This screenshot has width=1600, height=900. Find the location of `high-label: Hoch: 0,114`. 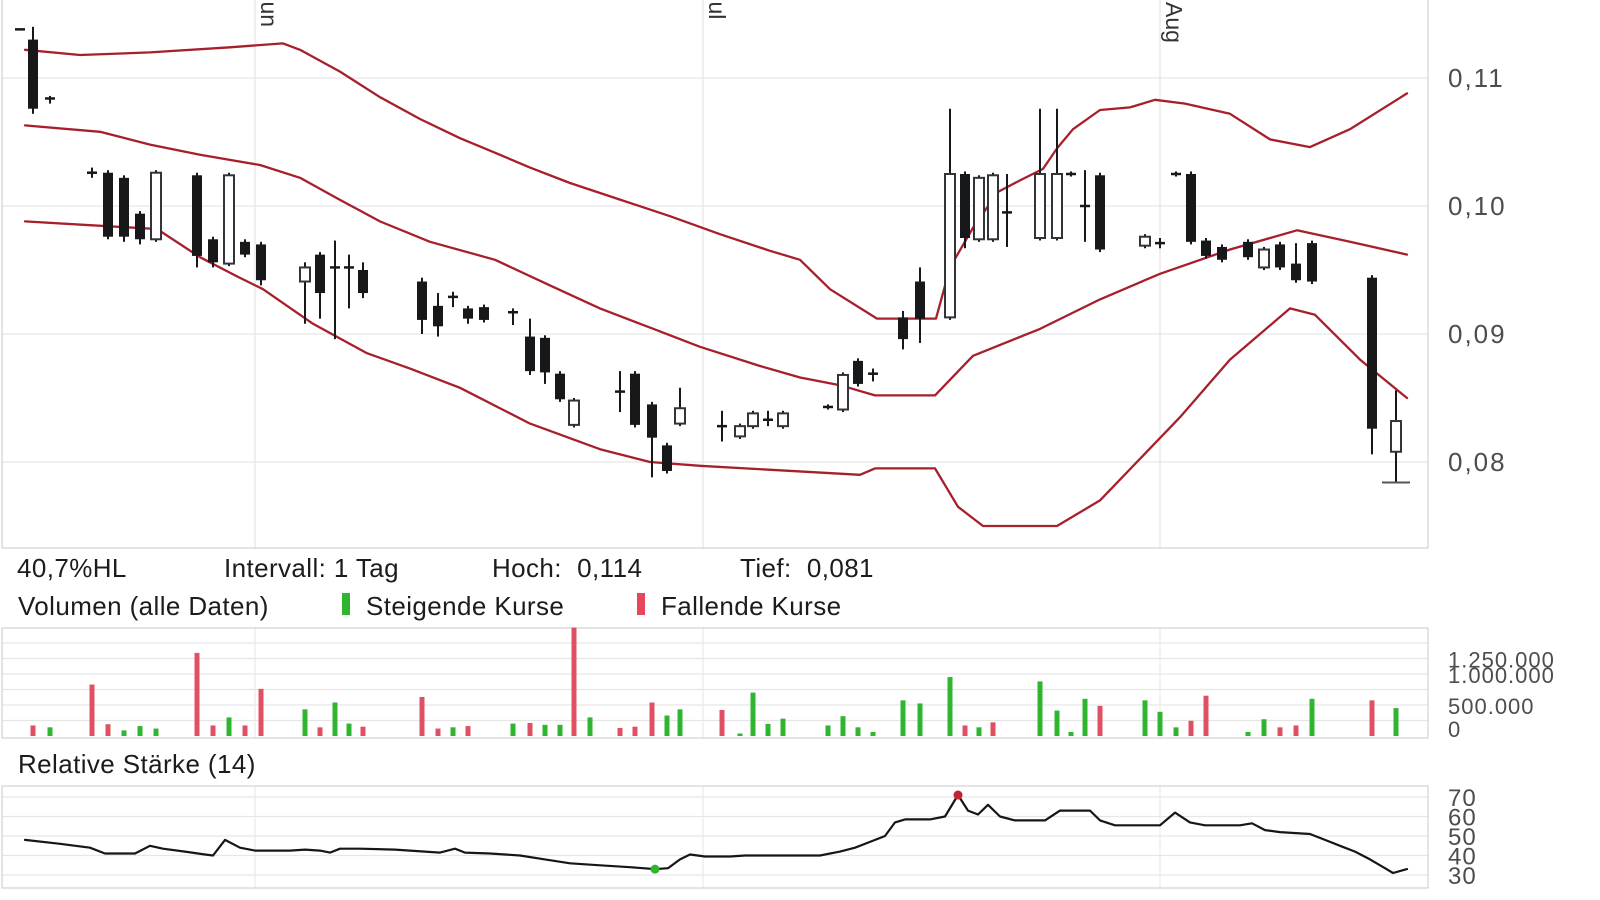

high-label: Hoch: 0,114 is located at coordinates (567, 568).